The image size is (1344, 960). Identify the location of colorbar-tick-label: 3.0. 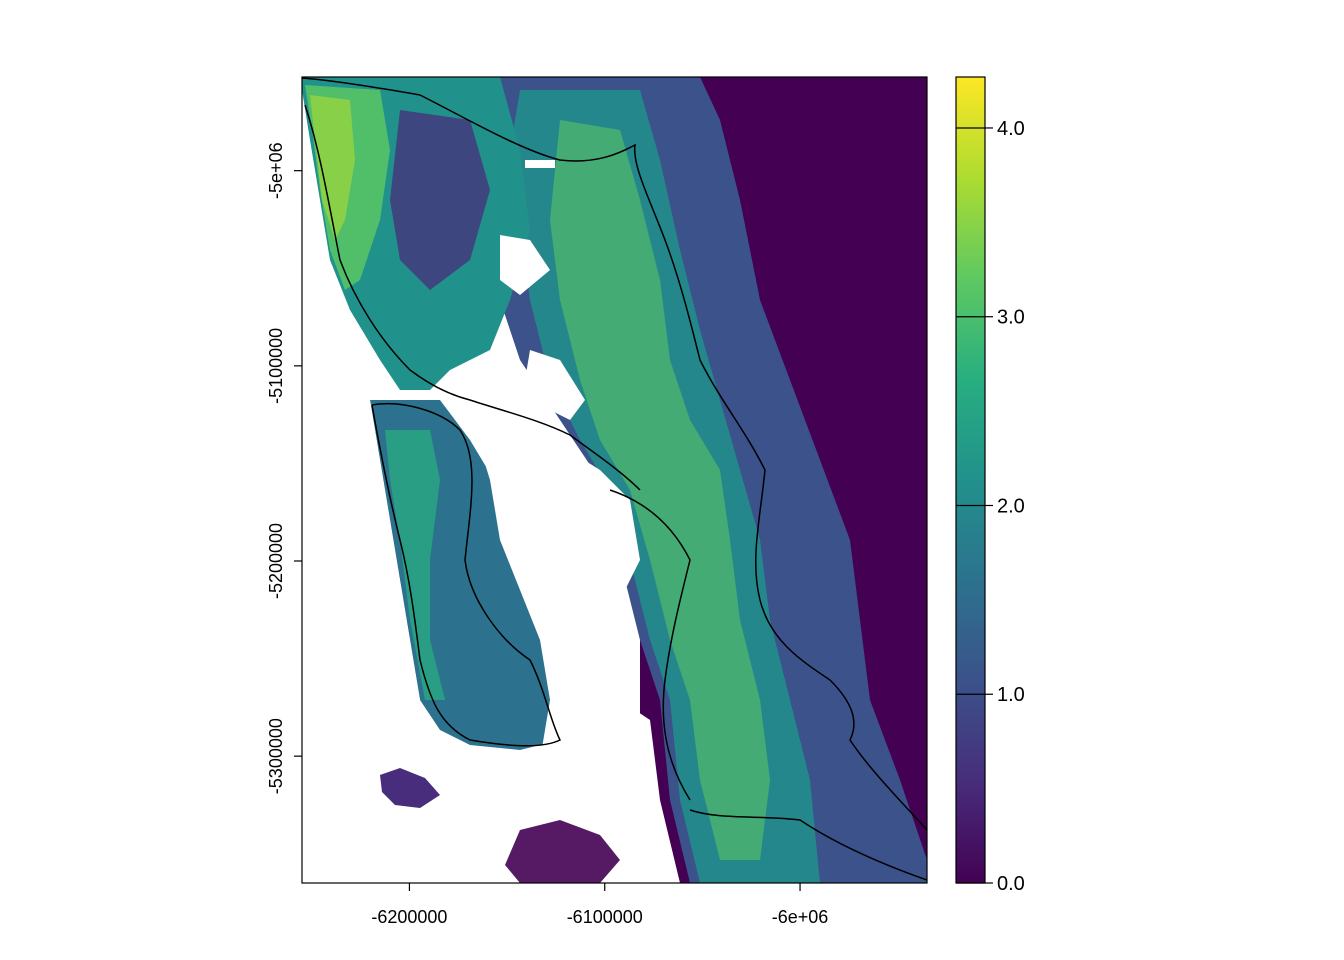
(1011, 318).